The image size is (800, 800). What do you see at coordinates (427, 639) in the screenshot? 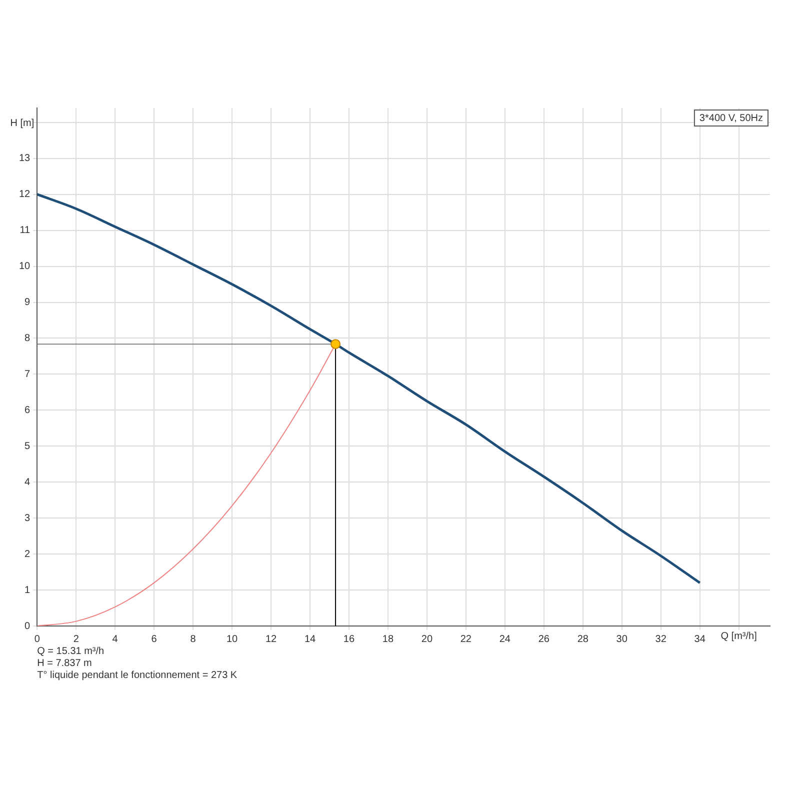
I see `x-tick-label: 20` at bounding box center [427, 639].